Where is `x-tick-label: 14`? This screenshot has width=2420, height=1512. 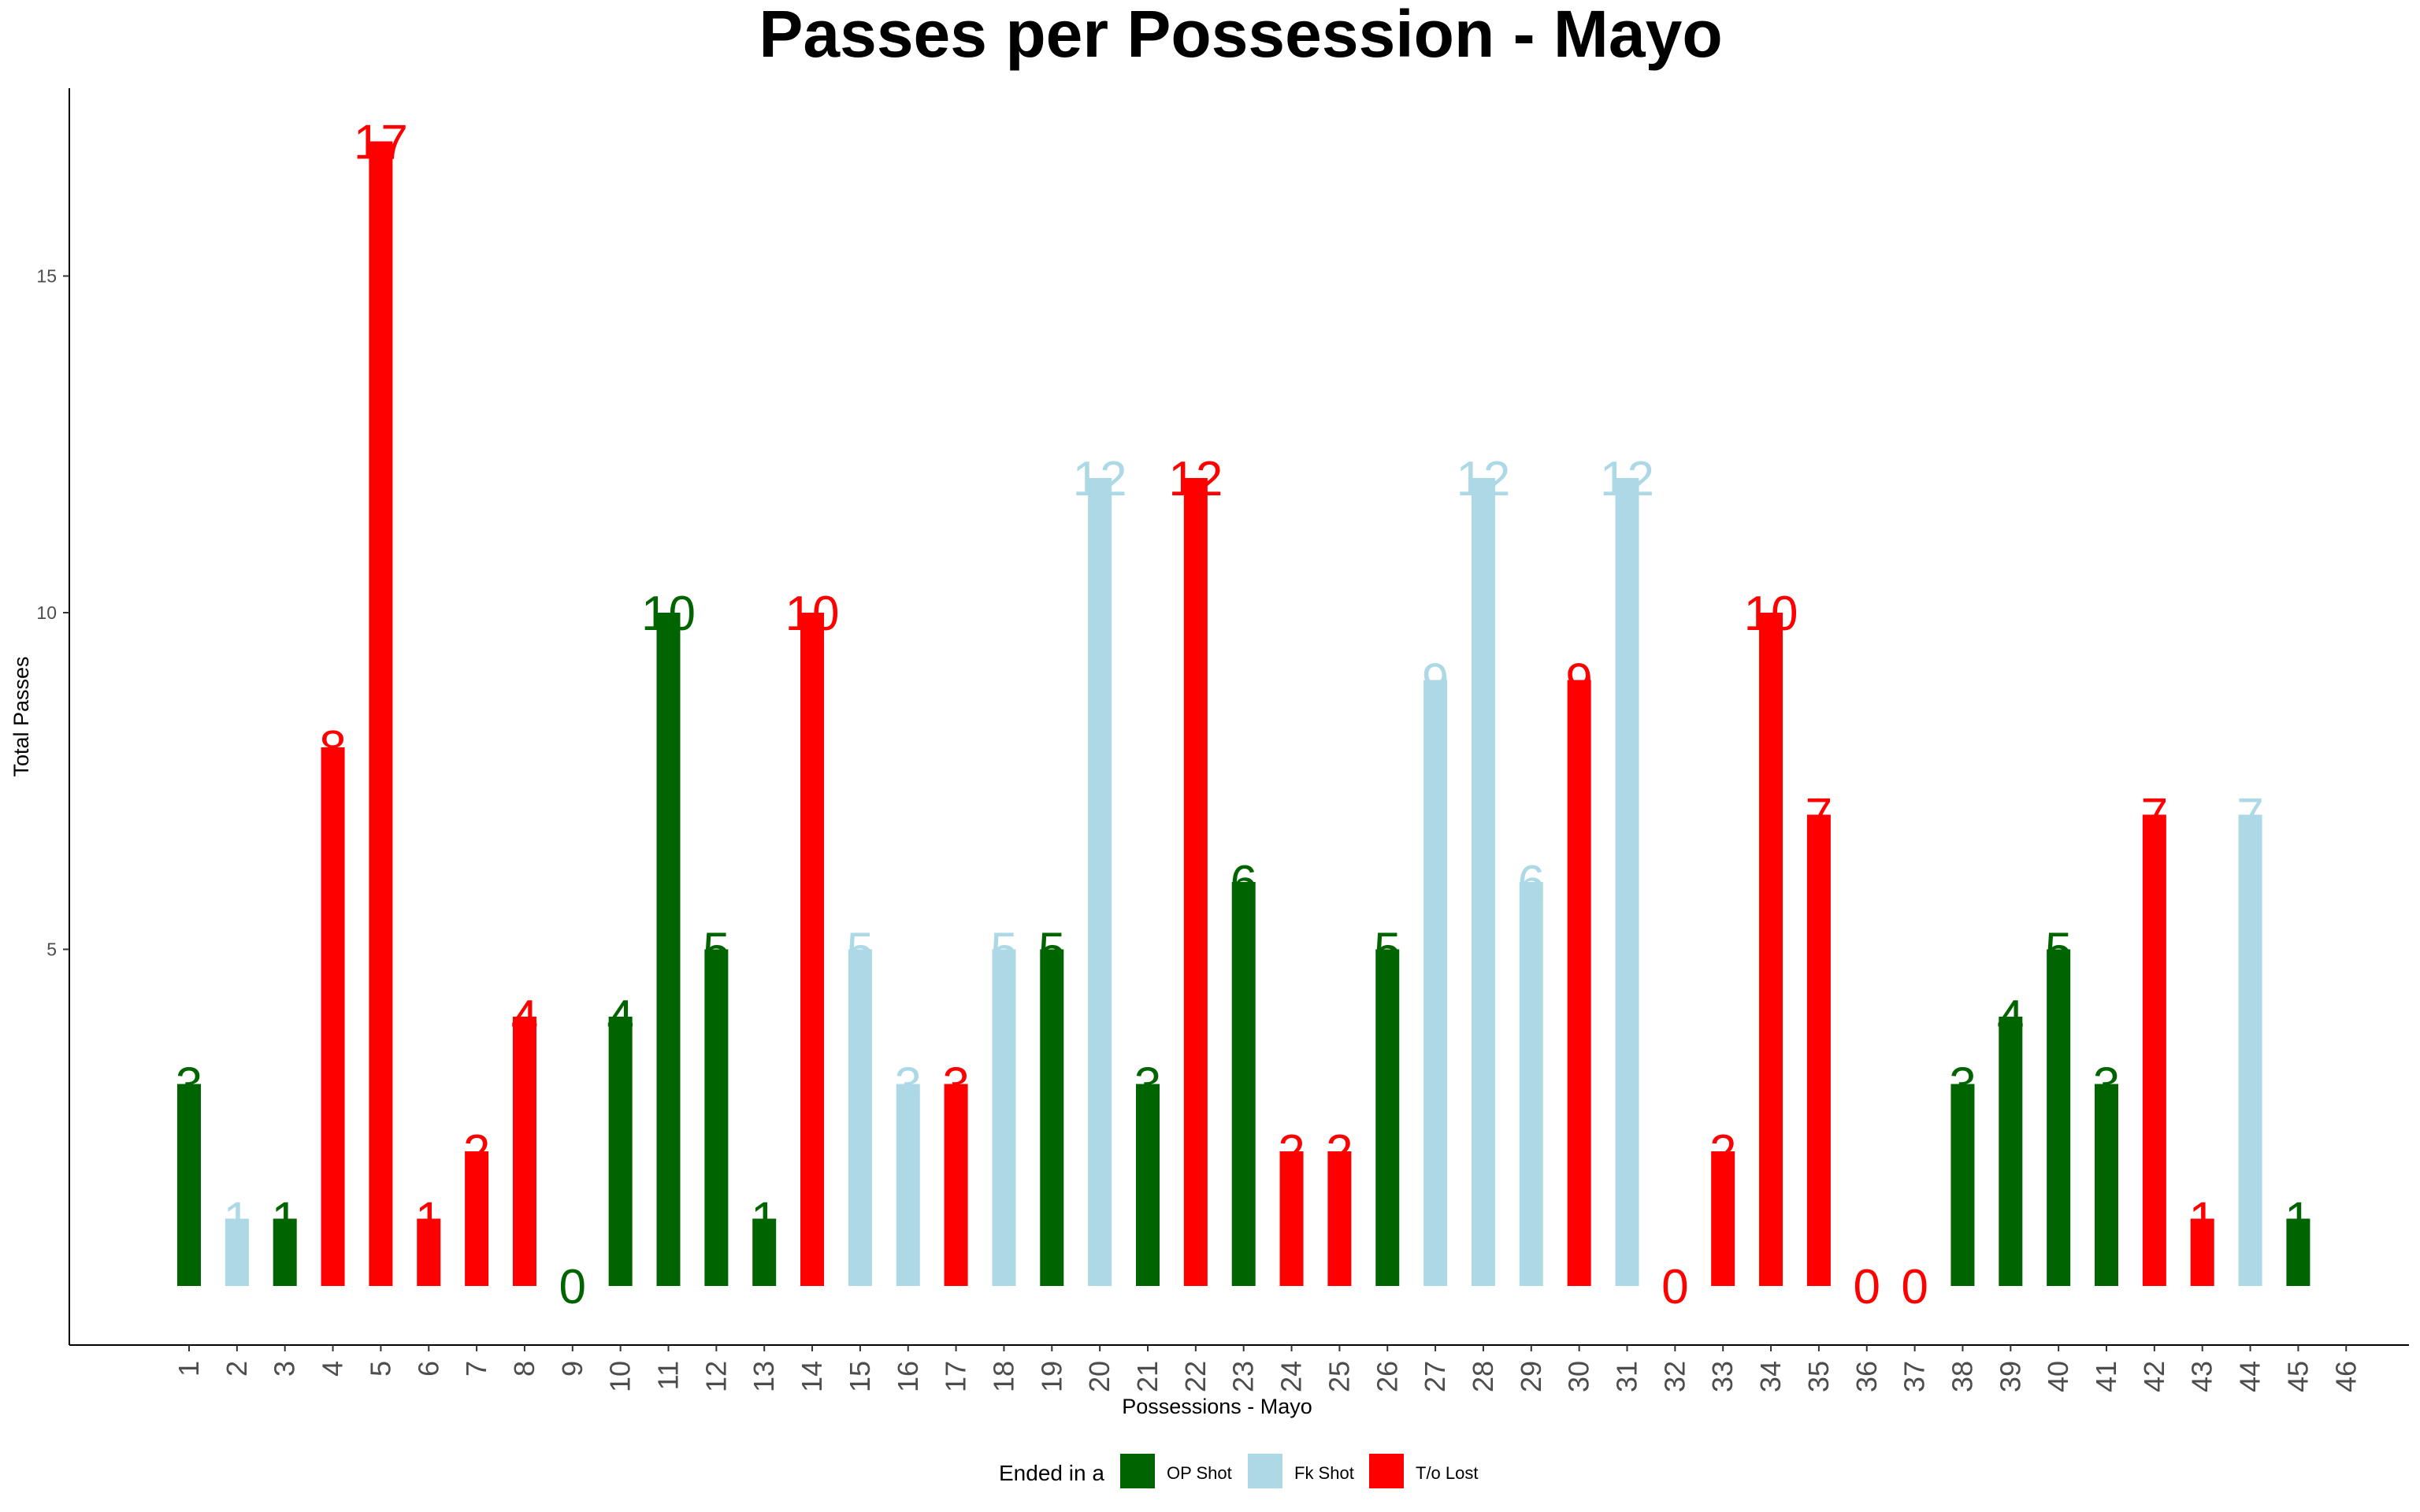 x-tick-label: 14 is located at coordinates (812, 1376).